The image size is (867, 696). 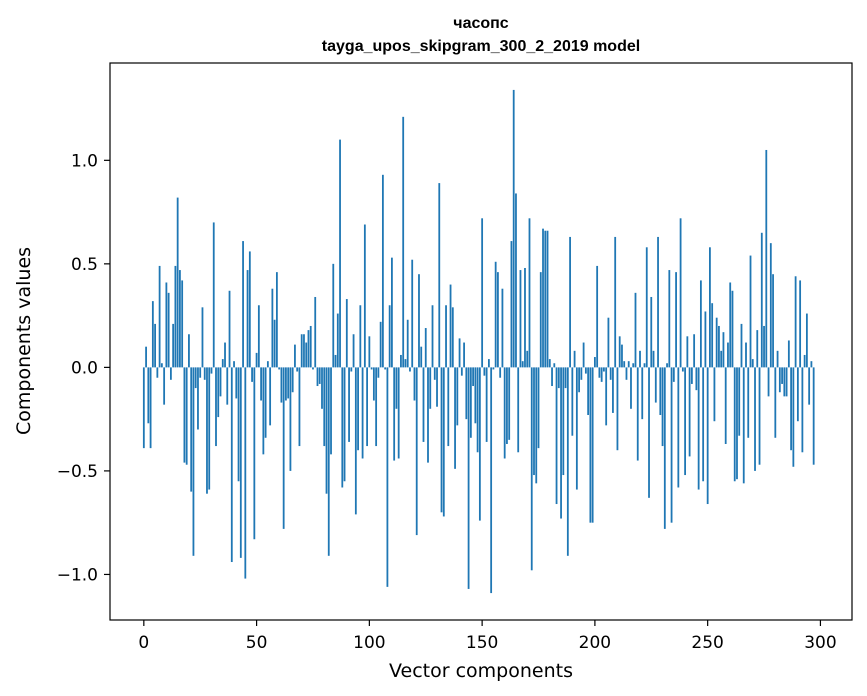 I want to click on x-tick-label: 200, so click(x=595, y=643).